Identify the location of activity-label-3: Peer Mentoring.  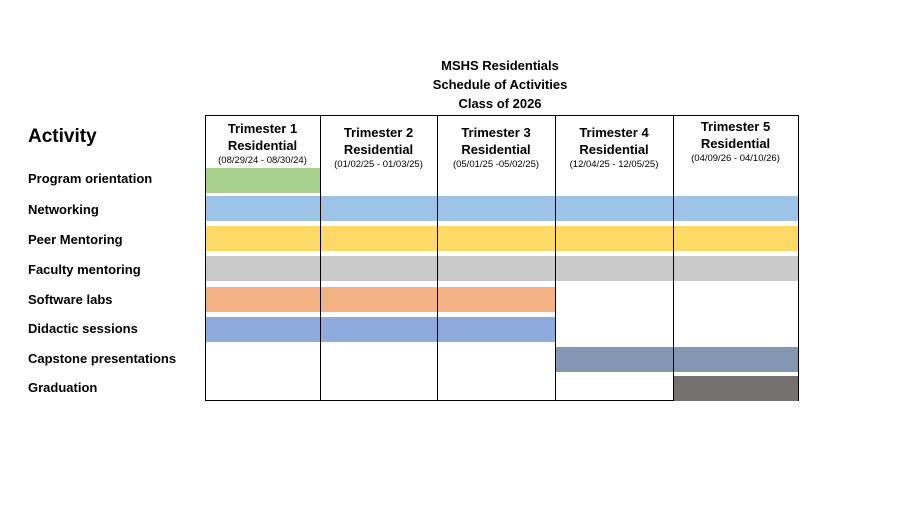
(75, 239).